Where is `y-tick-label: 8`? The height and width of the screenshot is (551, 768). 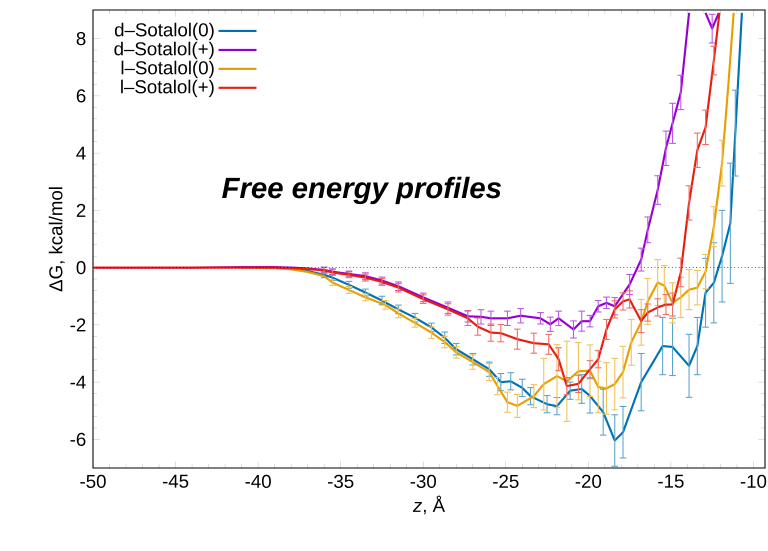 y-tick-label: 8 is located at coordinates (81, 39).